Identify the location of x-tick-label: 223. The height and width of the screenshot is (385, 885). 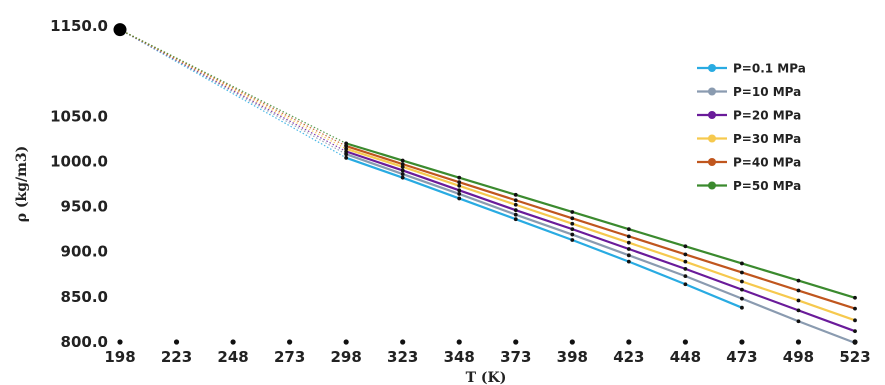
(176, 357).